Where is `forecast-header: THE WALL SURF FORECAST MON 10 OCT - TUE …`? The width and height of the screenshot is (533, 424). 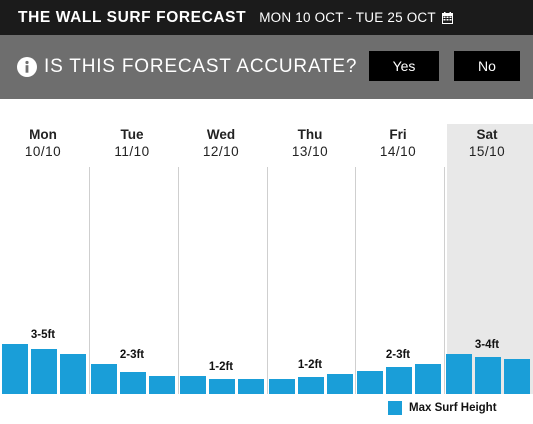 forecast-header: THE WALL SURF FORECAST MON 10 OCT - TUE … is located at coordinates (266, 17).